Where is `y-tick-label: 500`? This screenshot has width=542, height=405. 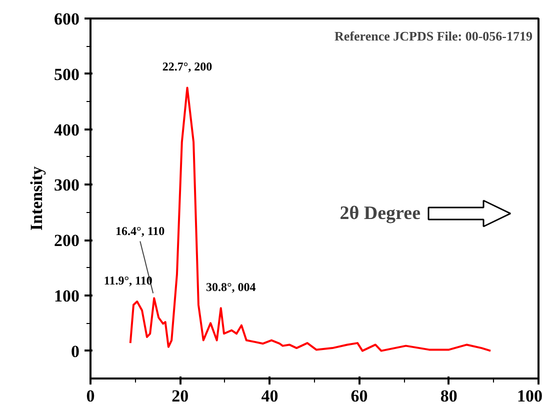
y-tick-label: 500 is located at coordinates (67, 74).